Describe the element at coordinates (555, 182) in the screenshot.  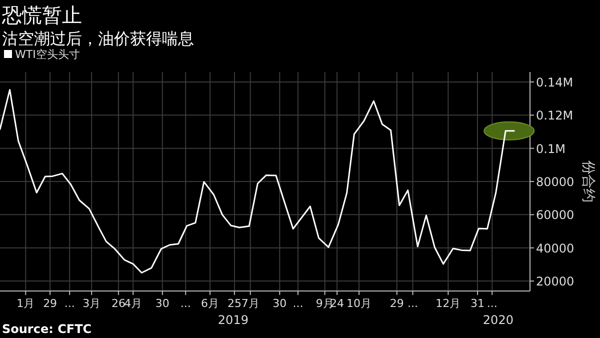
I see `y-tick-label: 80000` at that location.